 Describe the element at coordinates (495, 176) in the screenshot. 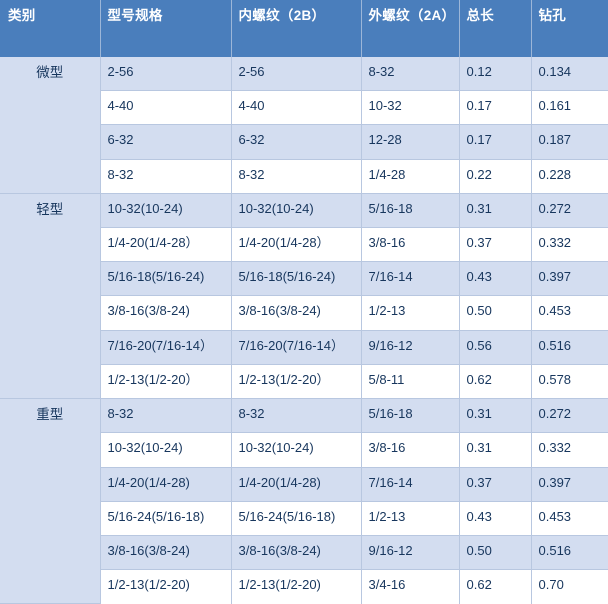

I see `total-length-cell: 0.22` at that location.